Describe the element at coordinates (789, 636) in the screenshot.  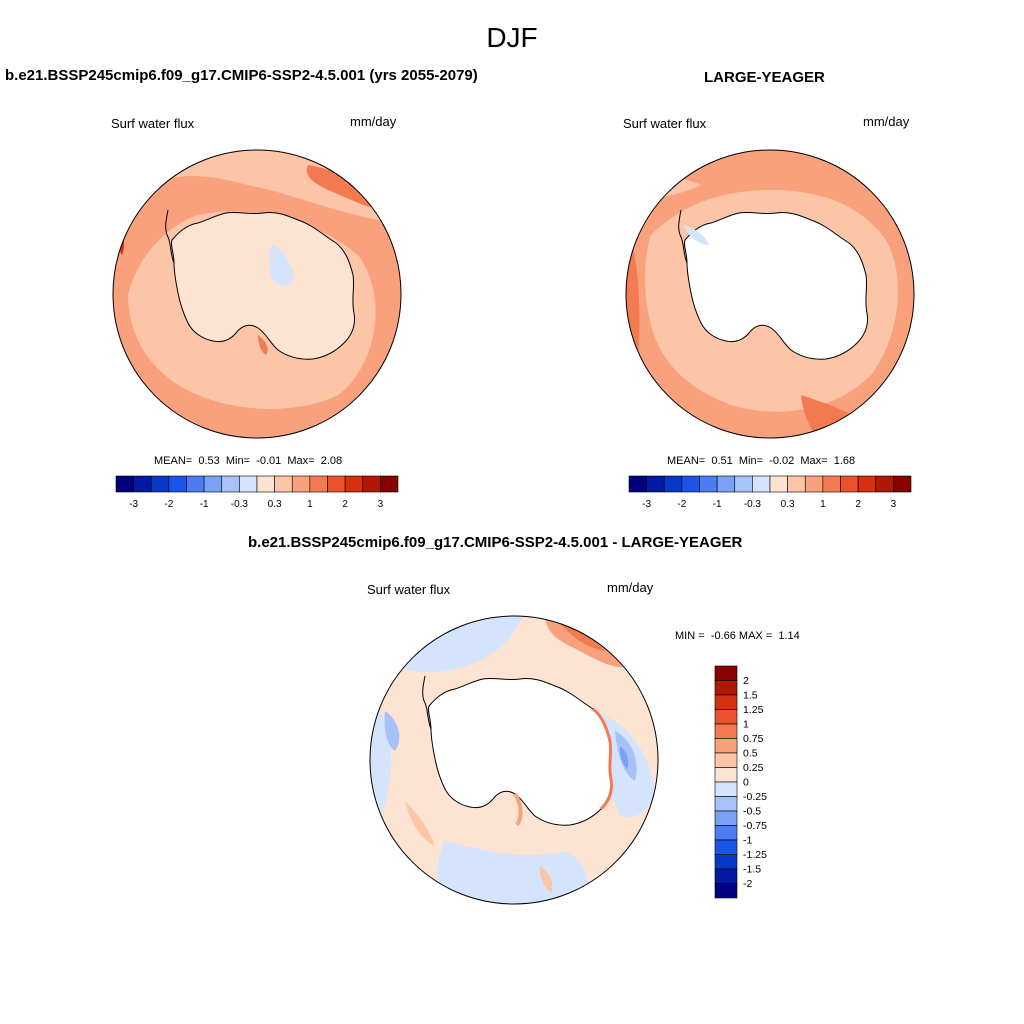
I see `panel3-max-value: 1.14` at that location.